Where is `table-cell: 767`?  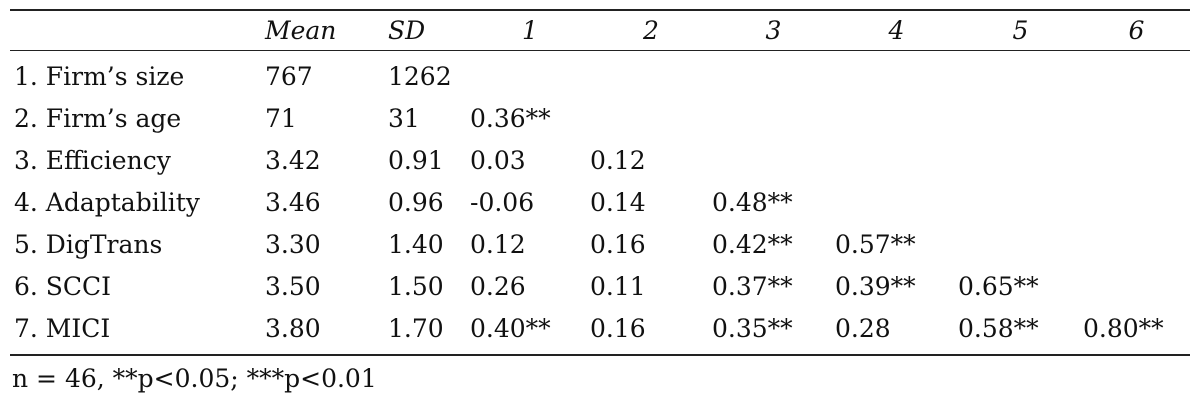 table-cell: 767 is located at coordinates (289, 76).